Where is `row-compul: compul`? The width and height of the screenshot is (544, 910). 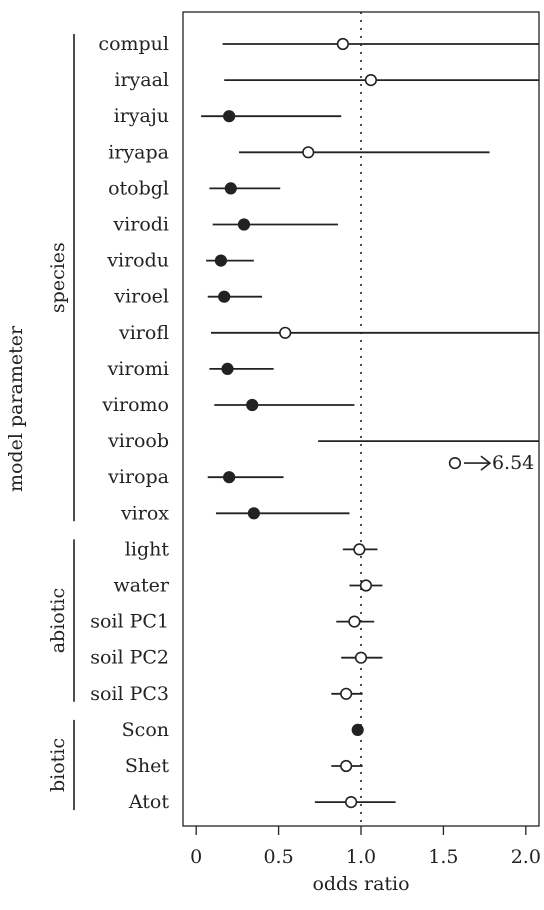 row-compul: compul is located at coordinates (318, 44).